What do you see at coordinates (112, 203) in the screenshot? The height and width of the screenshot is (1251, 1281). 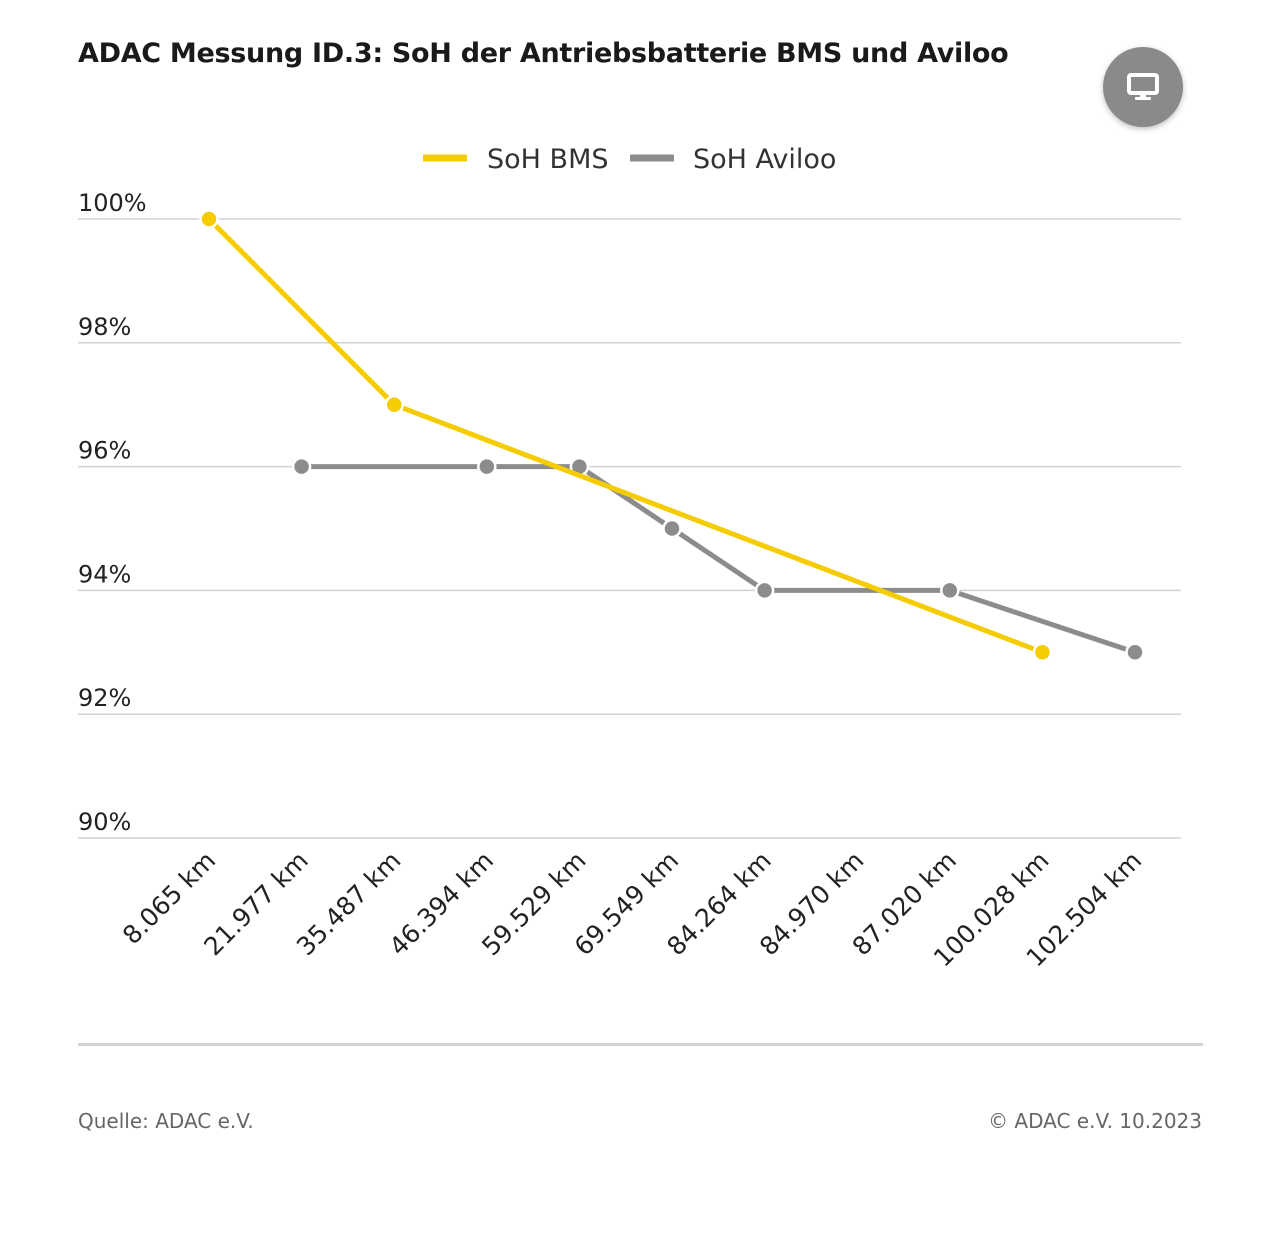 I see `y-tick-label: 100%` at bounding box center [112, 203].